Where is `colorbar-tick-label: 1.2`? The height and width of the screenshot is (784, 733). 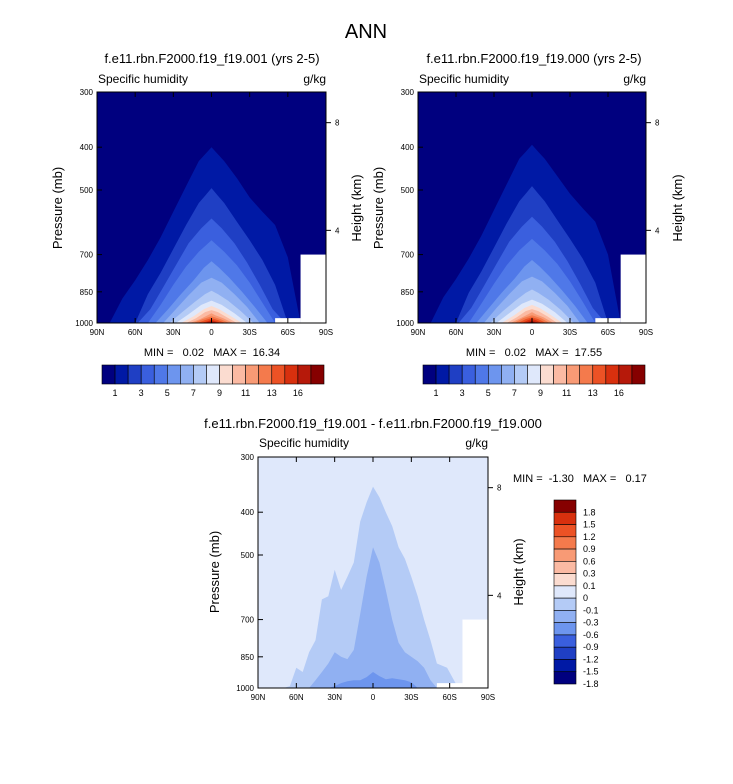 colorbar-tick-label: 1.2 is located at coordinates (589, 537).